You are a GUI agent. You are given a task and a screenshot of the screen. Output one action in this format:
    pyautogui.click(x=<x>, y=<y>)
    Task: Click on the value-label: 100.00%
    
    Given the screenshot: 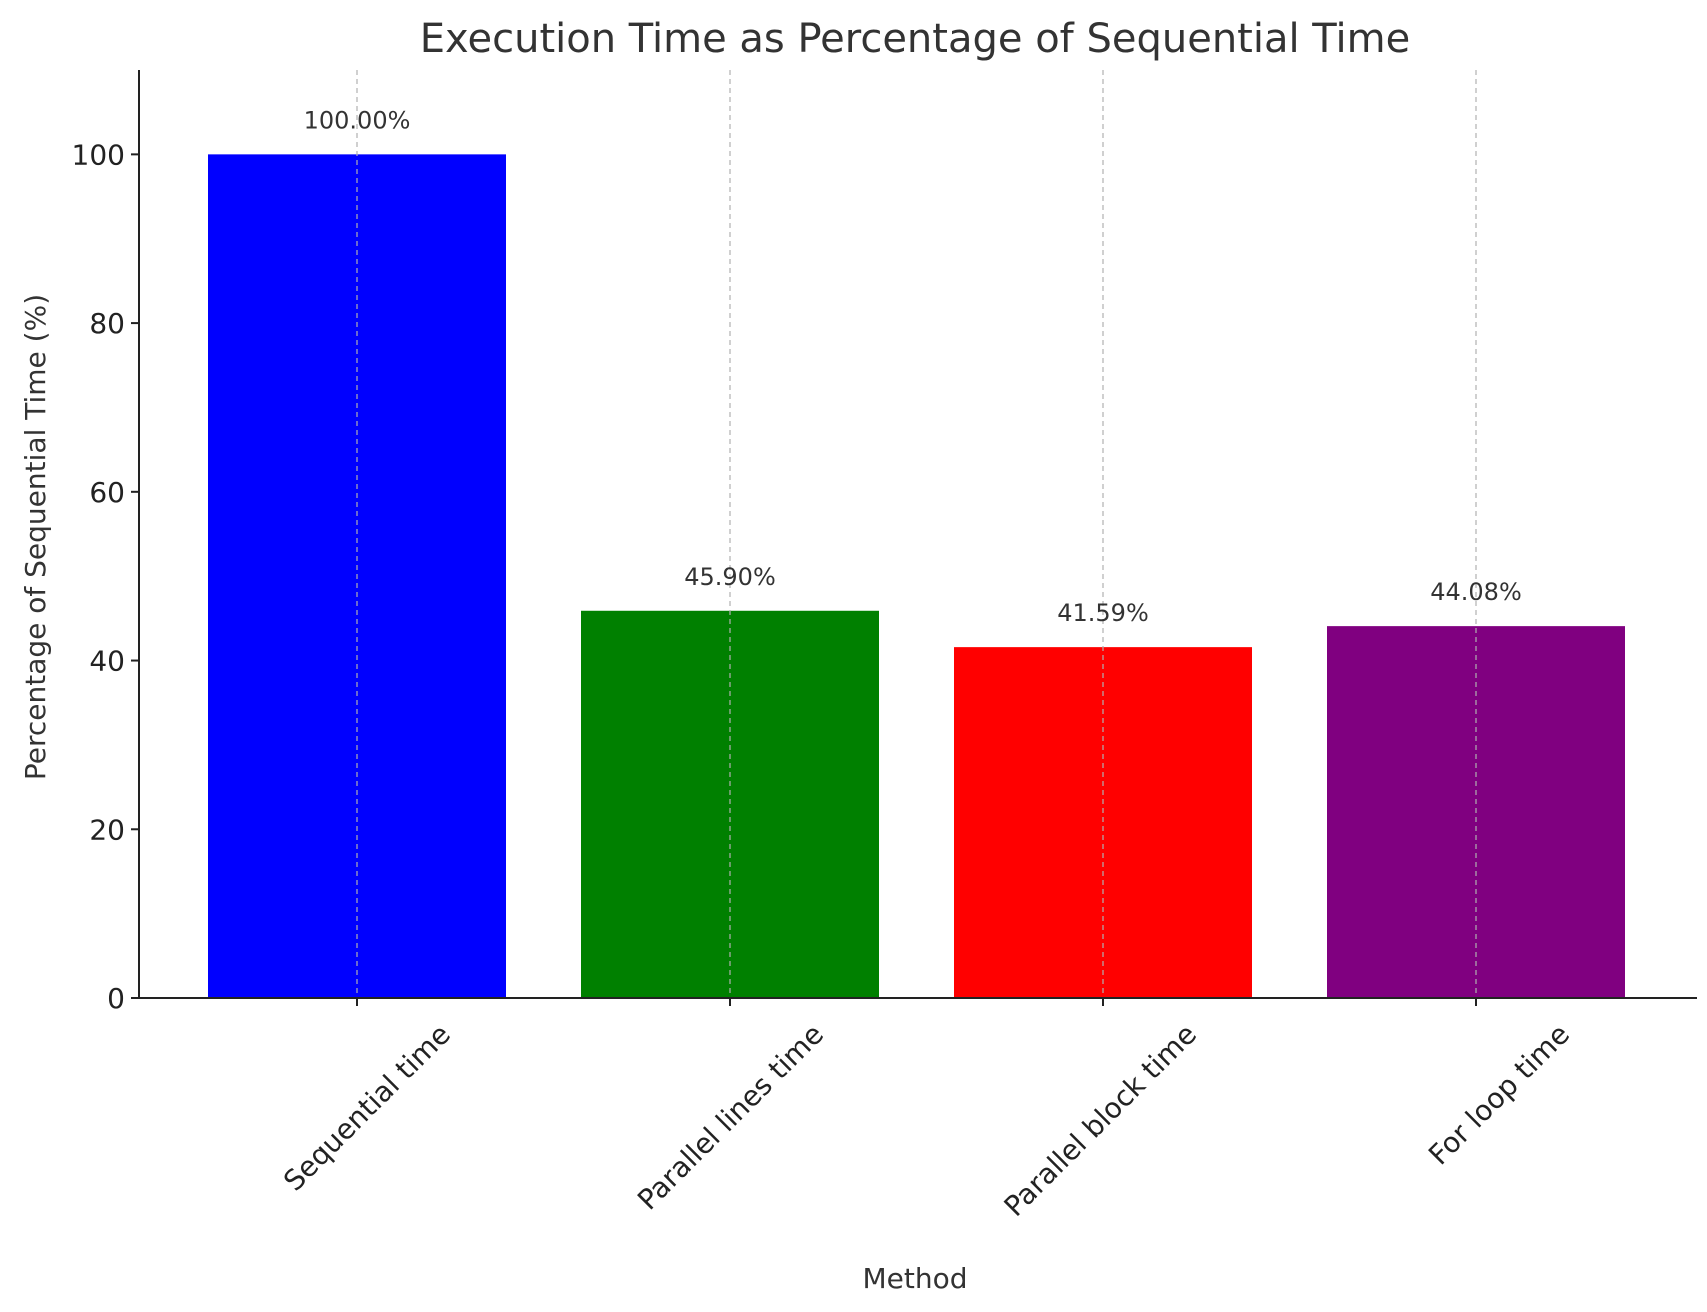 What is the action you would take?
    pyautogui.click(x=357, y=120)
    